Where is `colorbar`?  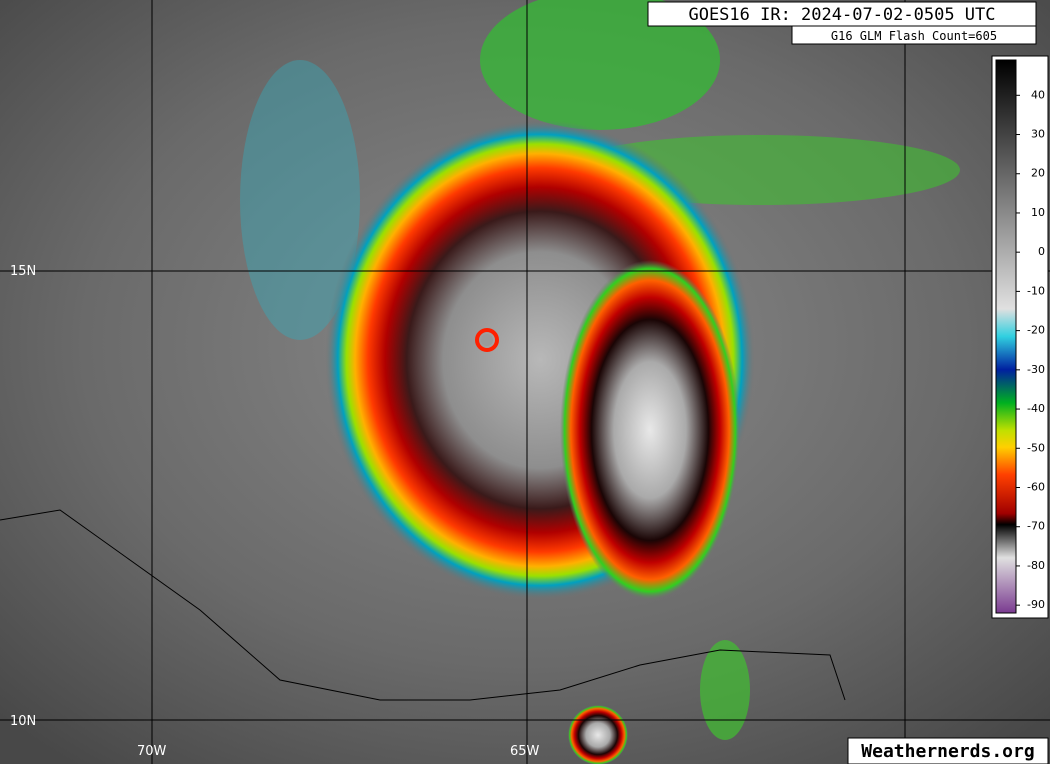
colorbar is located at coordinates (1006, 336).